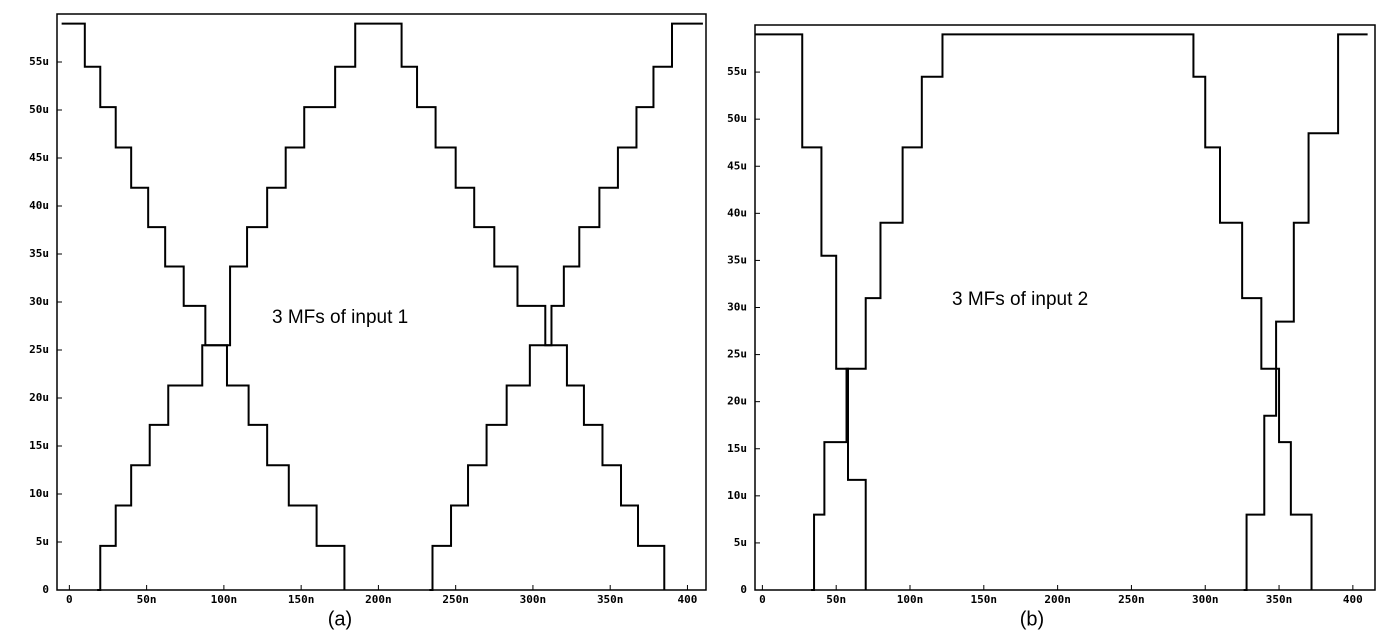 This screenshot has width=1387, height=632. I want to click on annotation: 3 MFs of input 2, so click(1020, 299).